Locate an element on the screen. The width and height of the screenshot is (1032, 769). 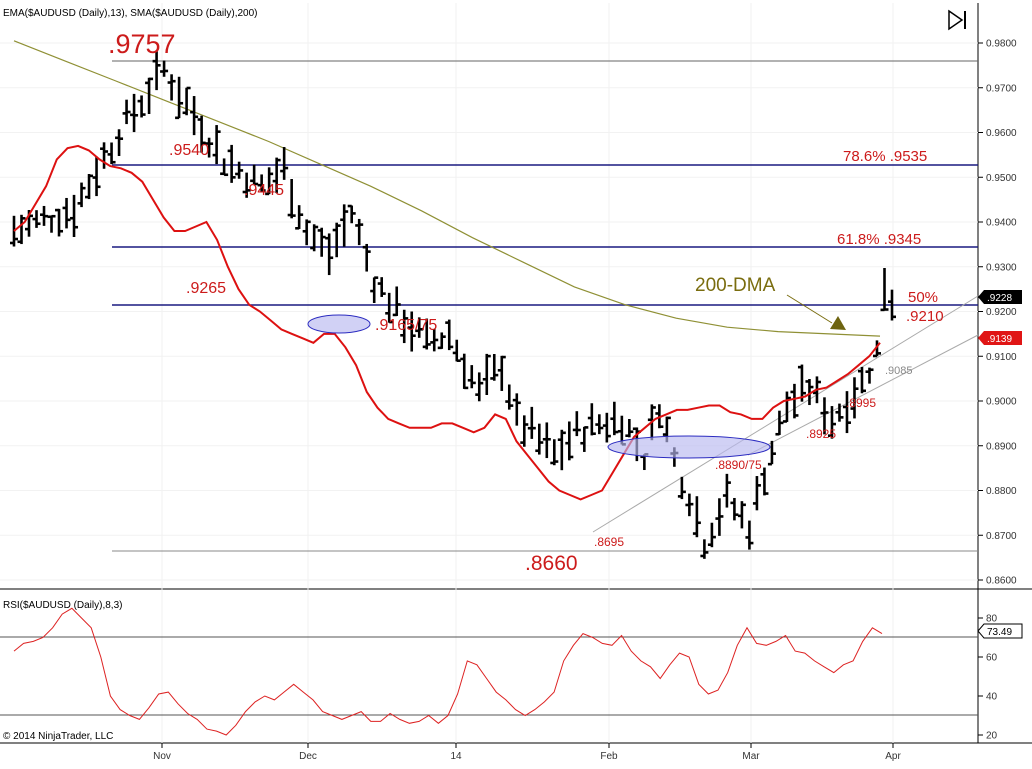
y-tick-label: 0.8800 is located at coordinates (1001, 491).